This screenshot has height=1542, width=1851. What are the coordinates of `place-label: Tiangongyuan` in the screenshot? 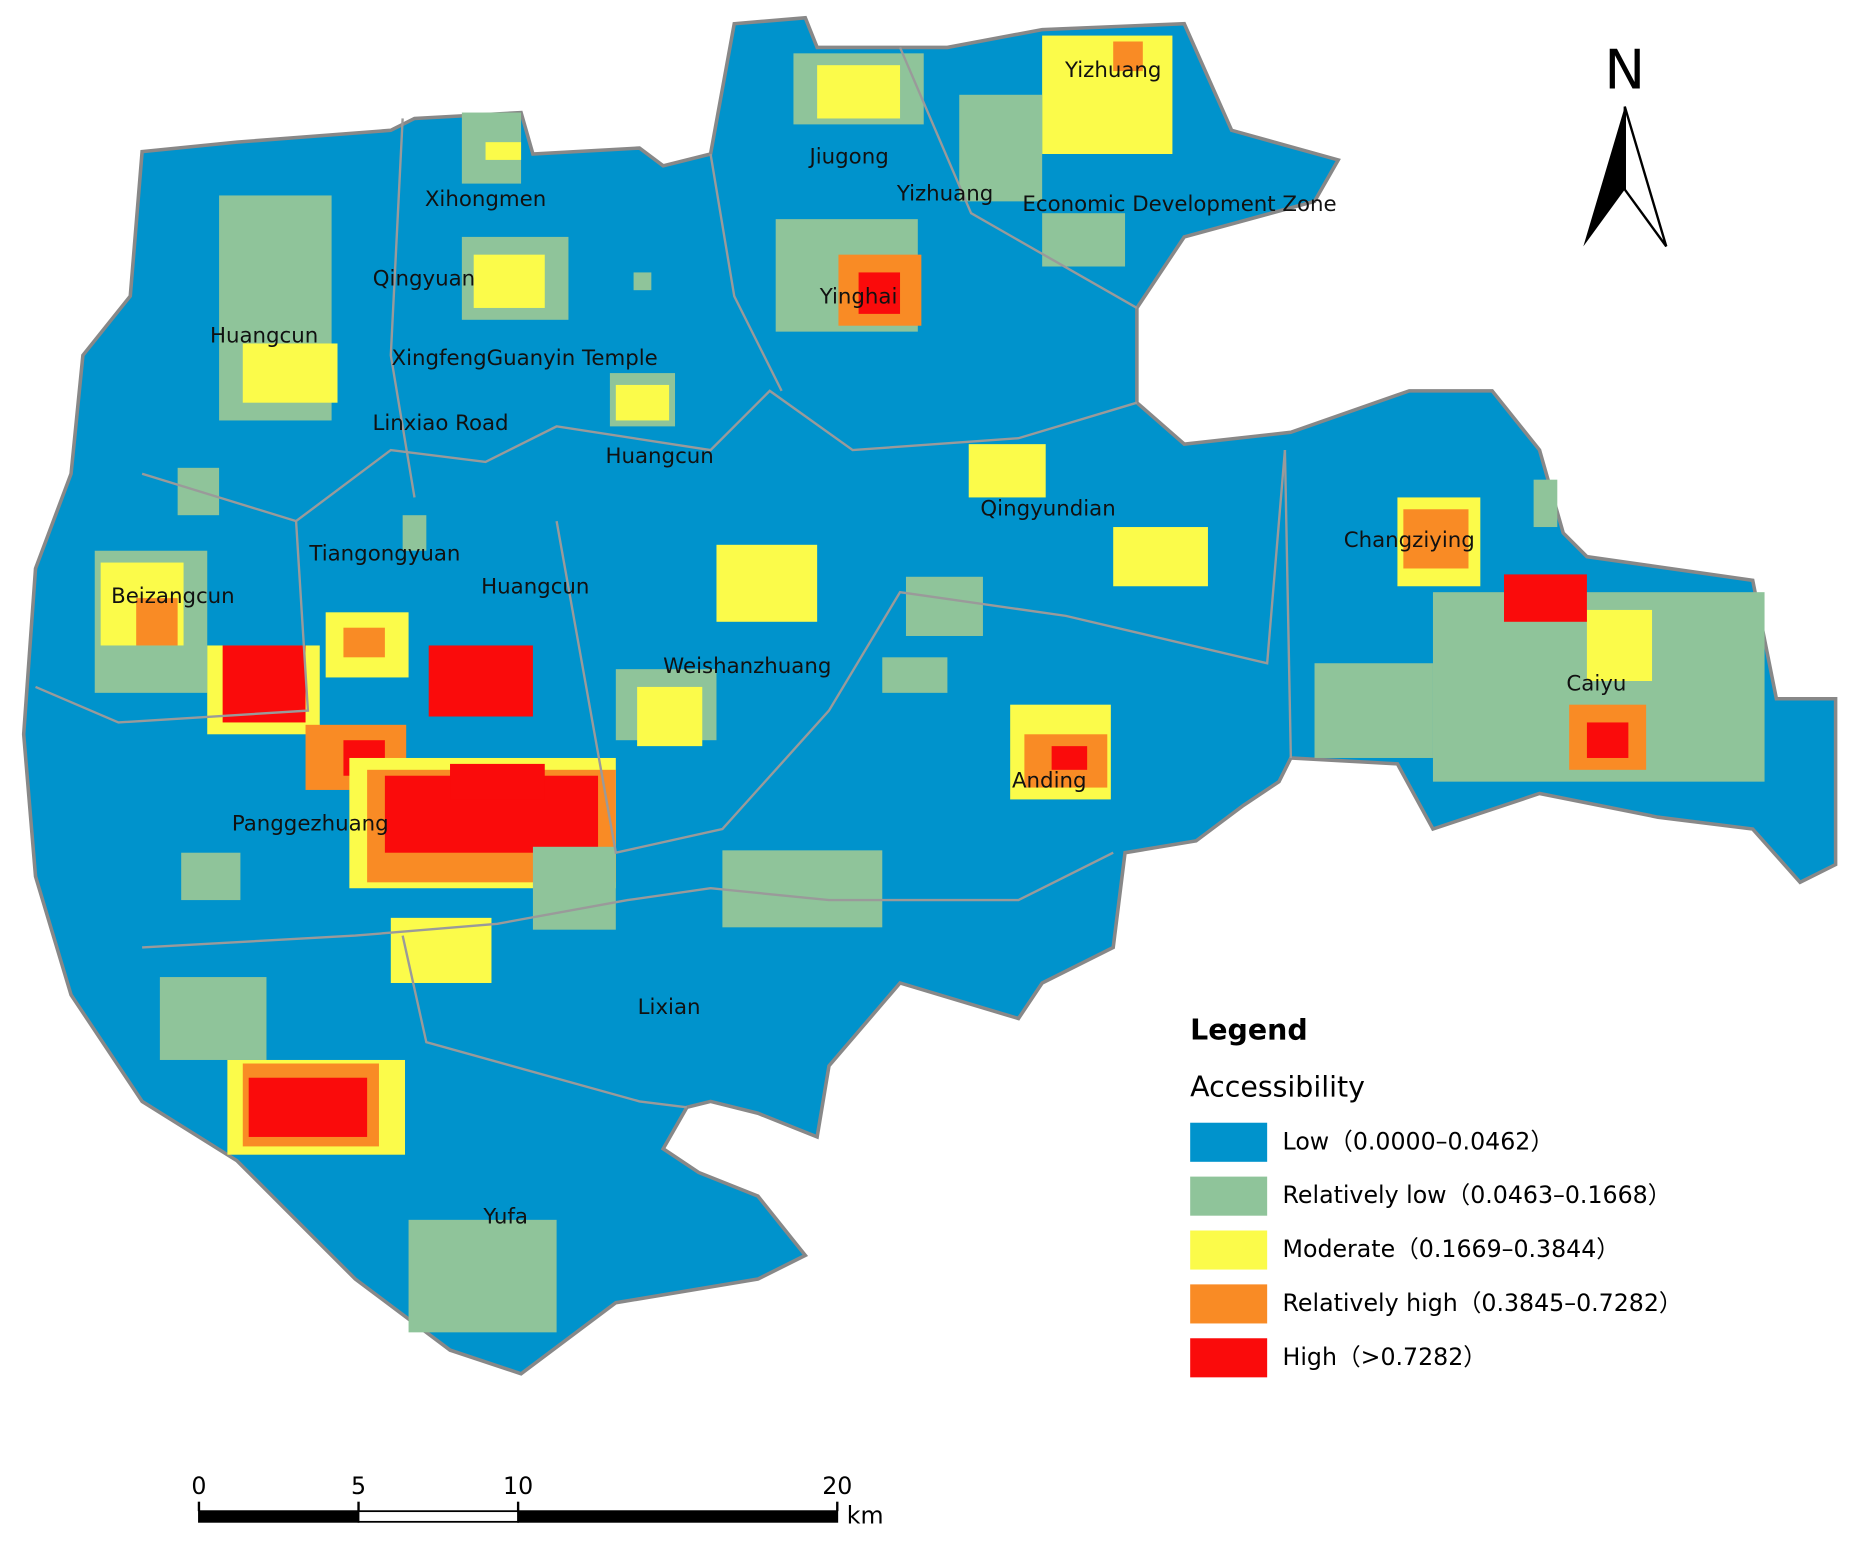 It's located at (384, 553).